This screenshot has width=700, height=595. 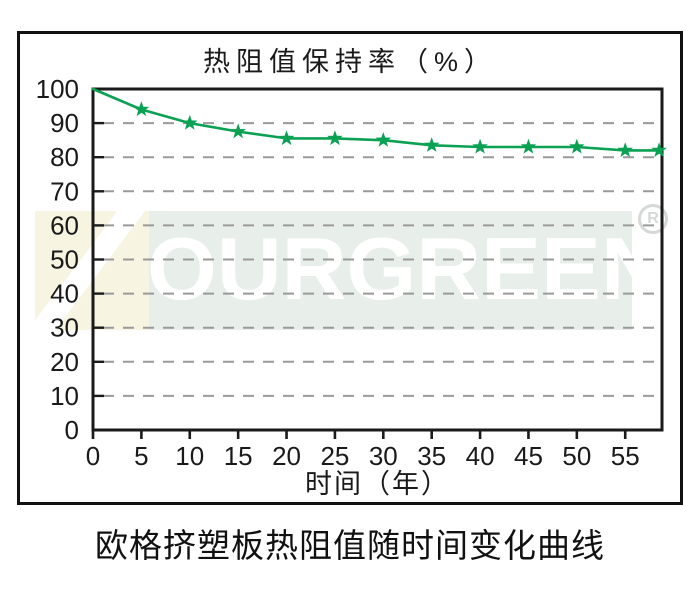 I want to click on x-tick-label: 50, so click(x=576, y=456).